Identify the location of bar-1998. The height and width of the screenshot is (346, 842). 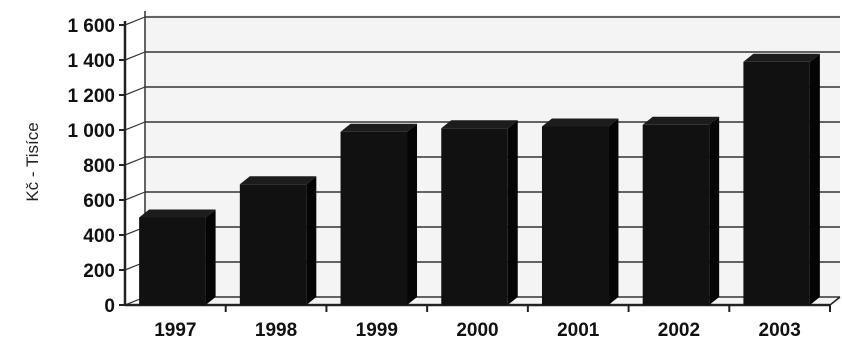
(278, 240).